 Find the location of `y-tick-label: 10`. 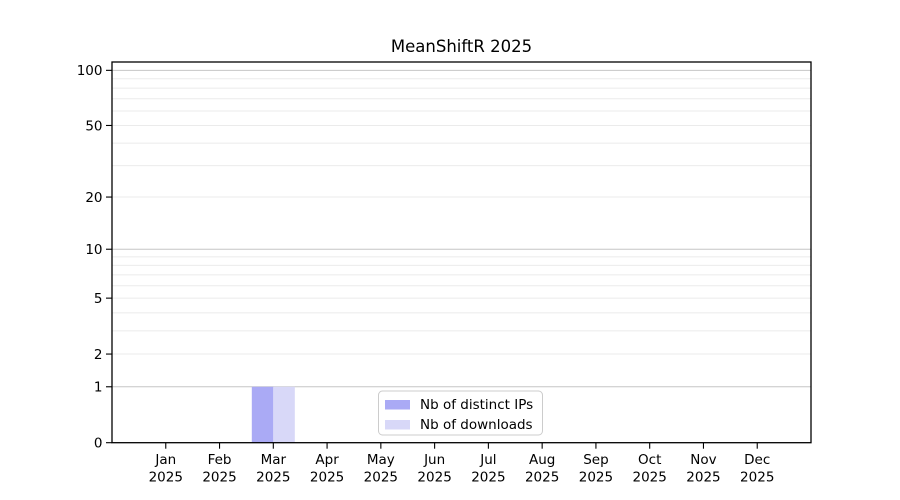

y-tick-label: 10 is located at coordinates (93, 250).